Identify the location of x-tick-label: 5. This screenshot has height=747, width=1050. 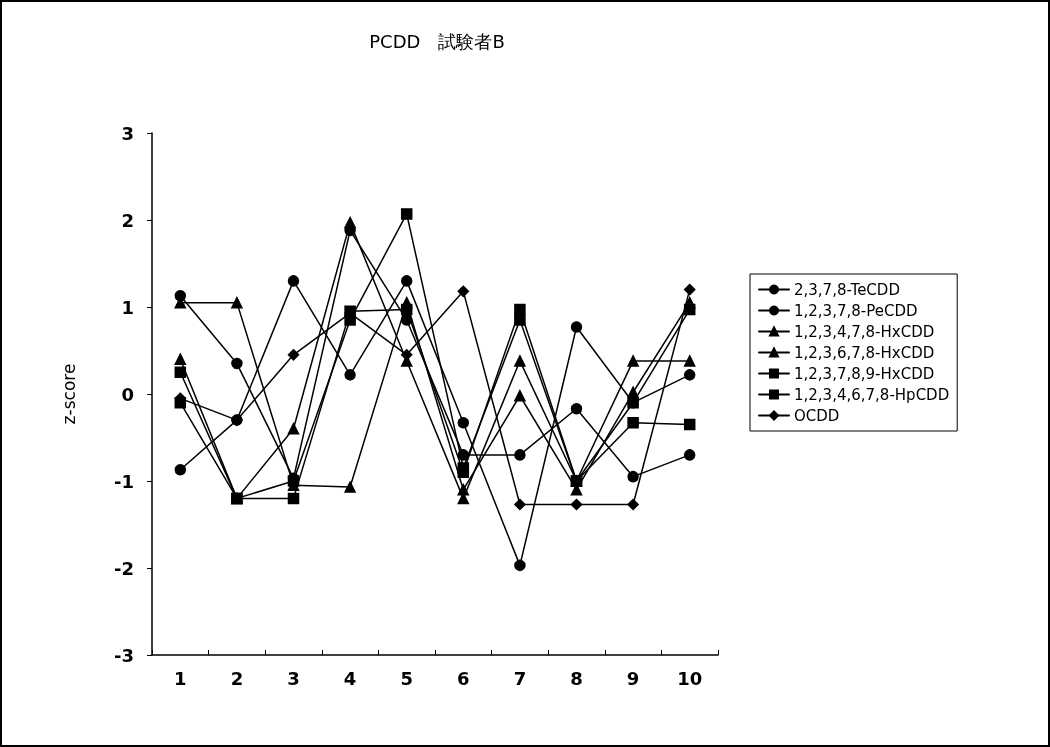
(406, 678).